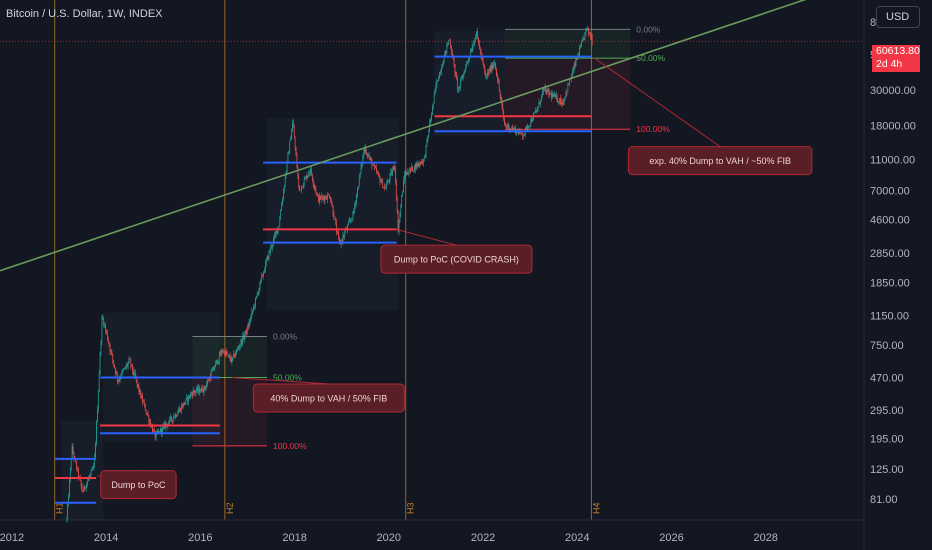 The height and width of the screenshot is (550, 932). I want to click on range-box, so click(333, 213).